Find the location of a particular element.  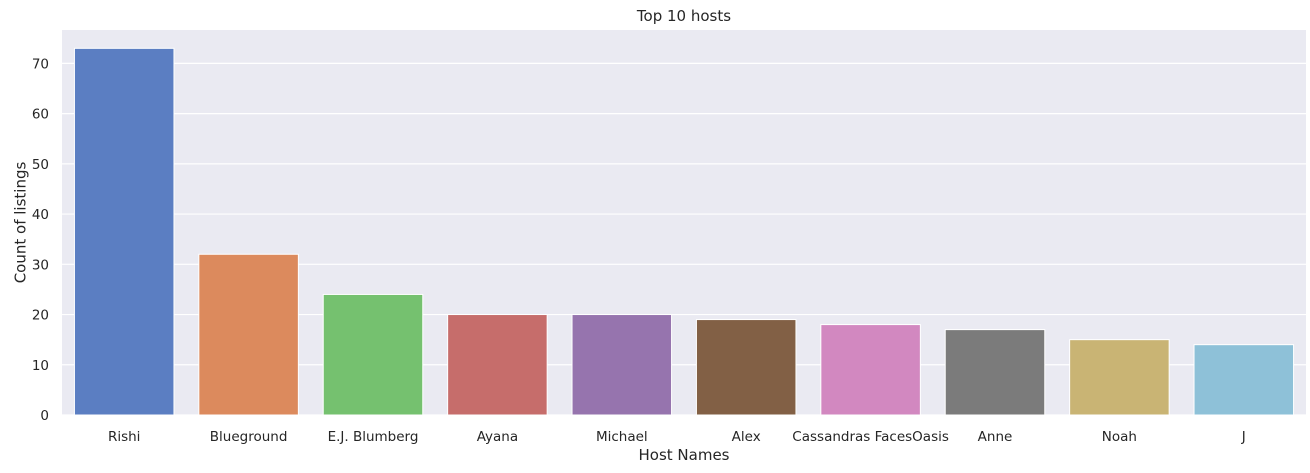

bar-michael is located at coordinates (622, 365).